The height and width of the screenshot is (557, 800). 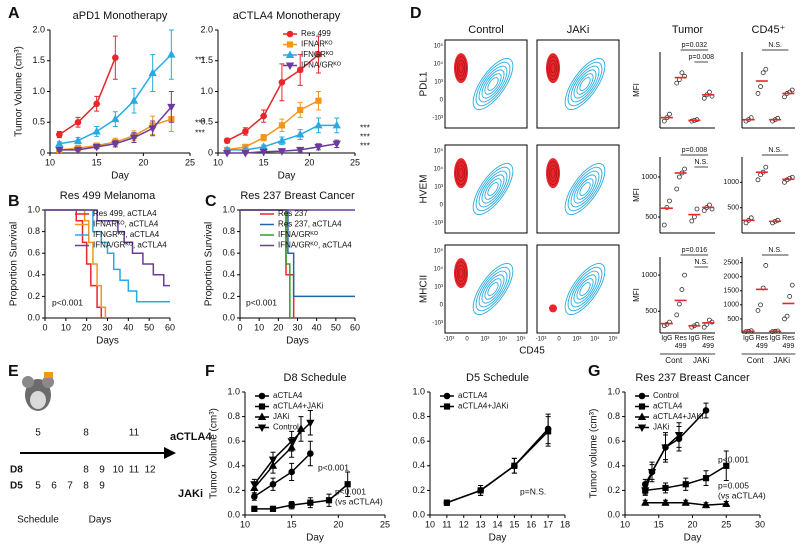 I want to click on y-tick-label: 1500, so click(x=731, y=291).